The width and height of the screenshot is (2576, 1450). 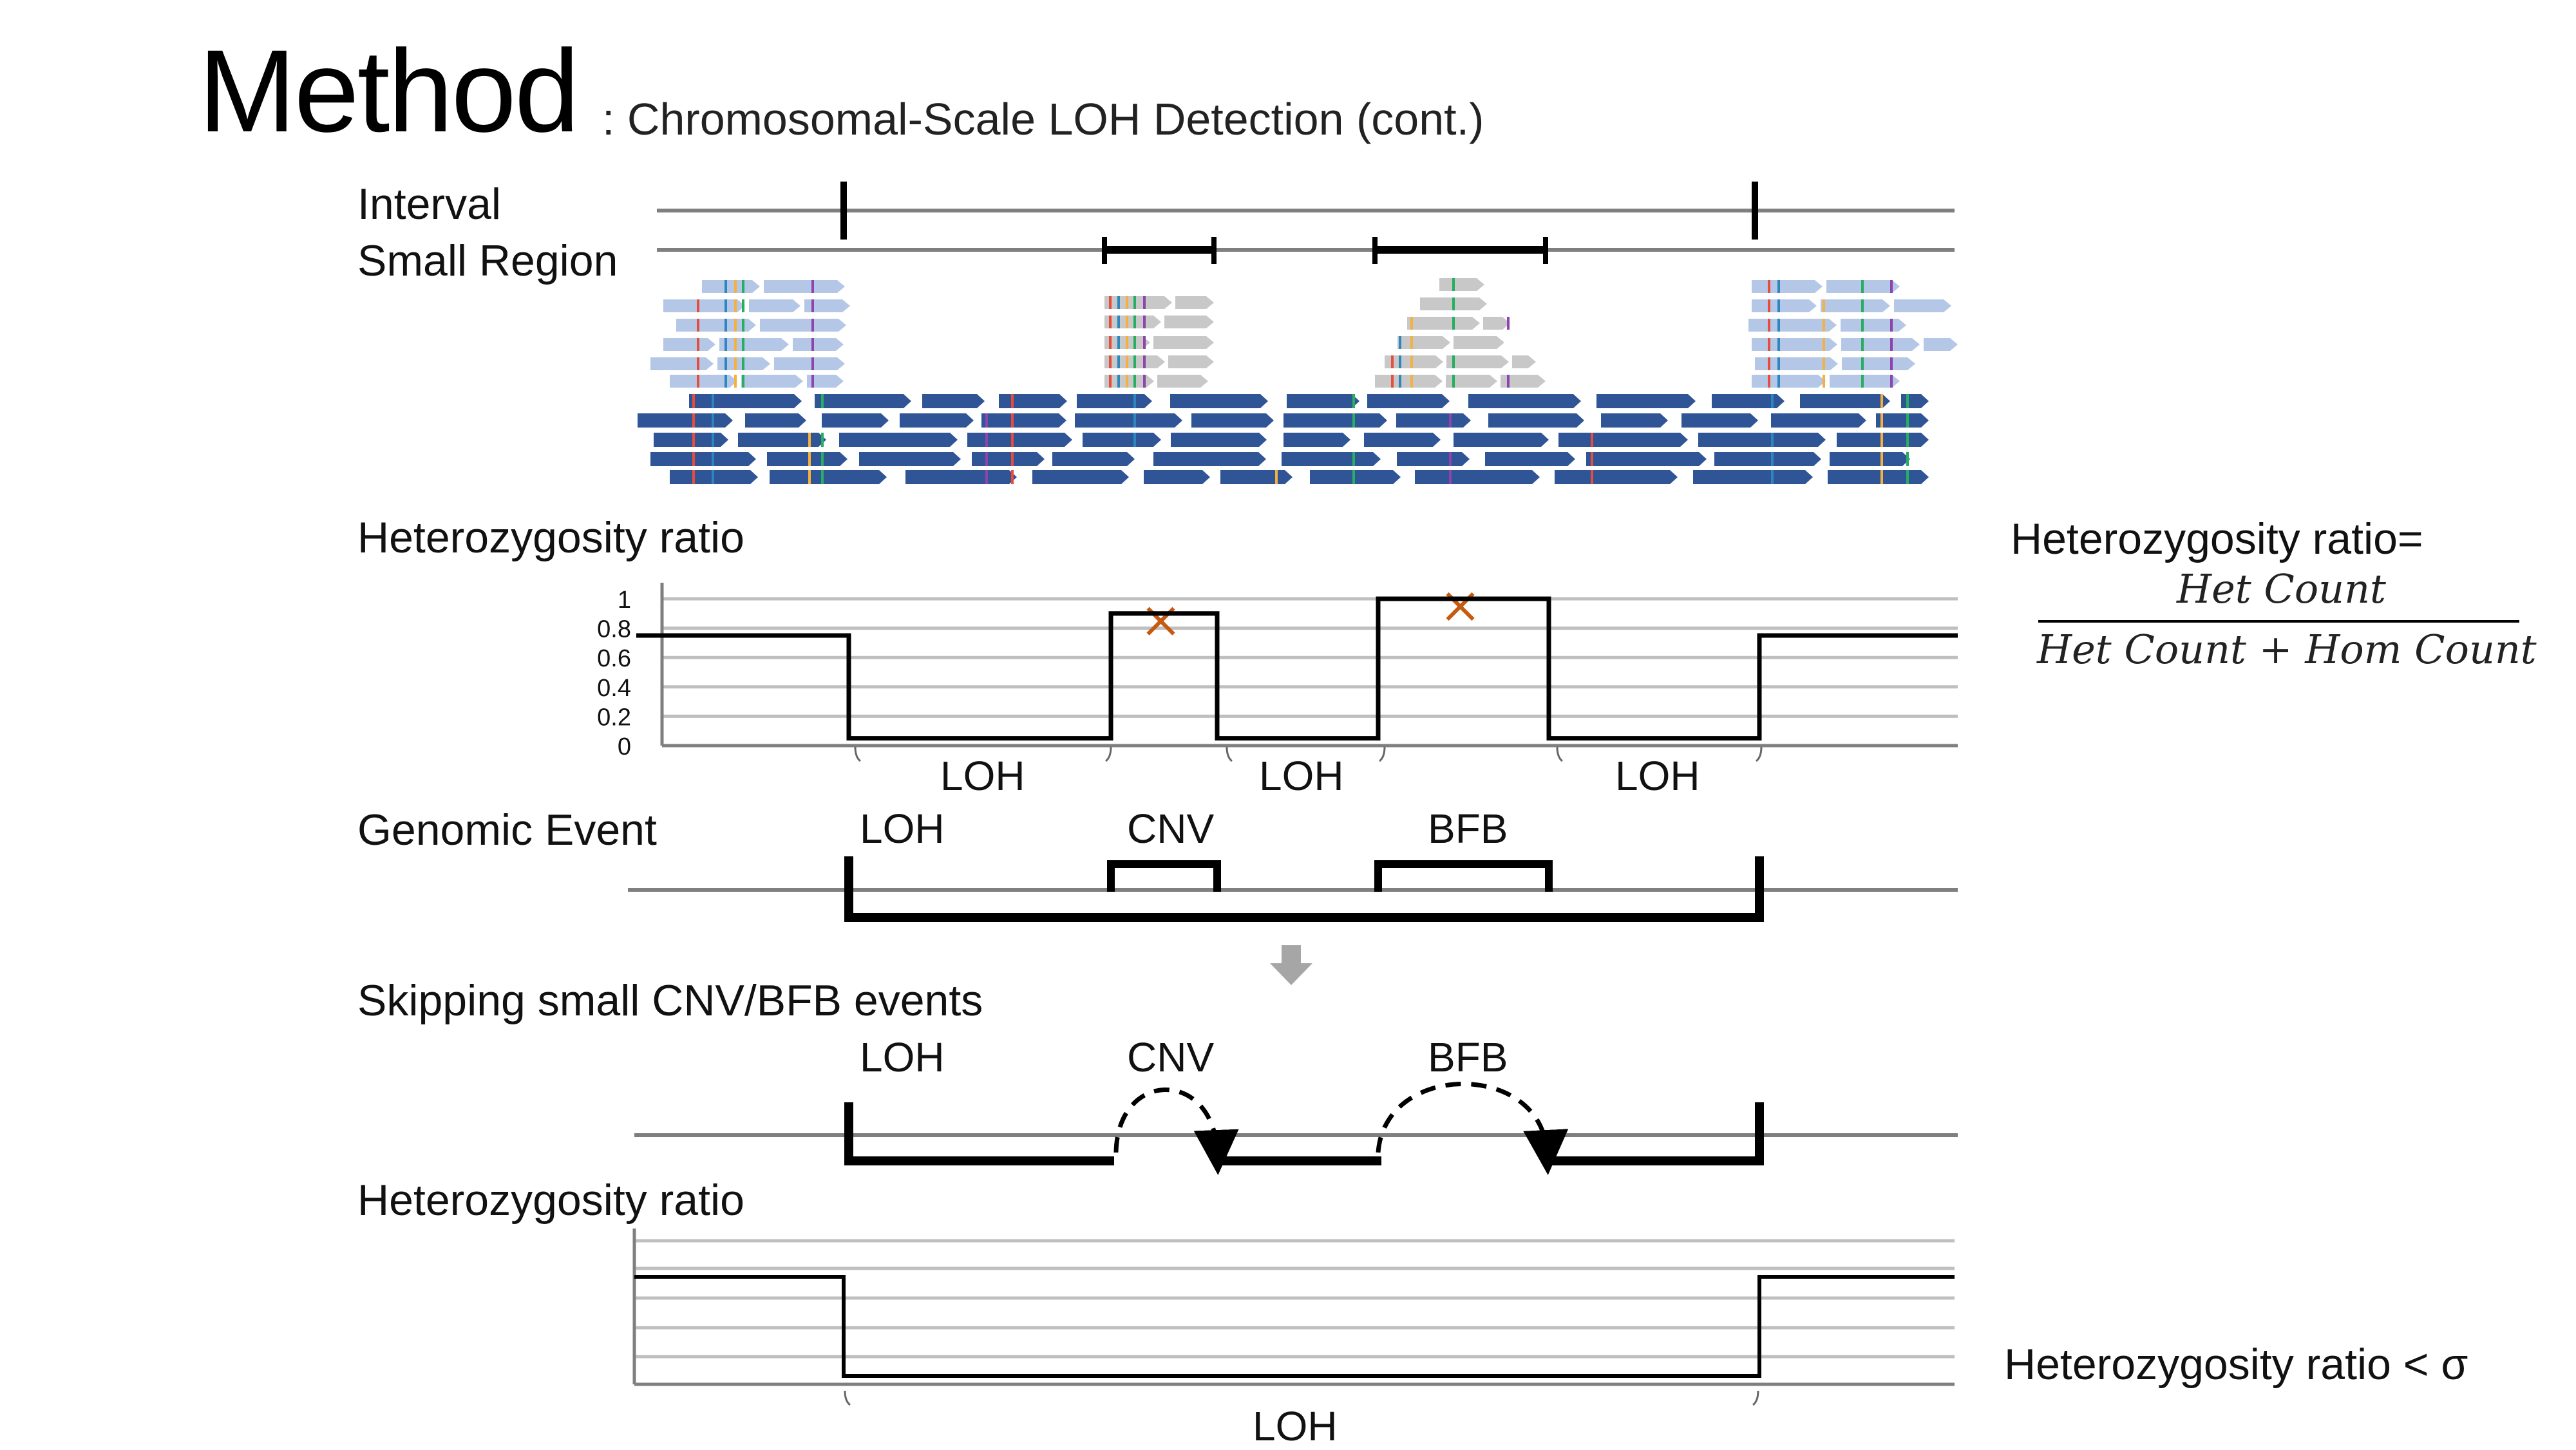 What do you see at coordinates (614, 629) in the screenshot?
I see `y-tick-label: 0.8` at bounding box center [614, 629].